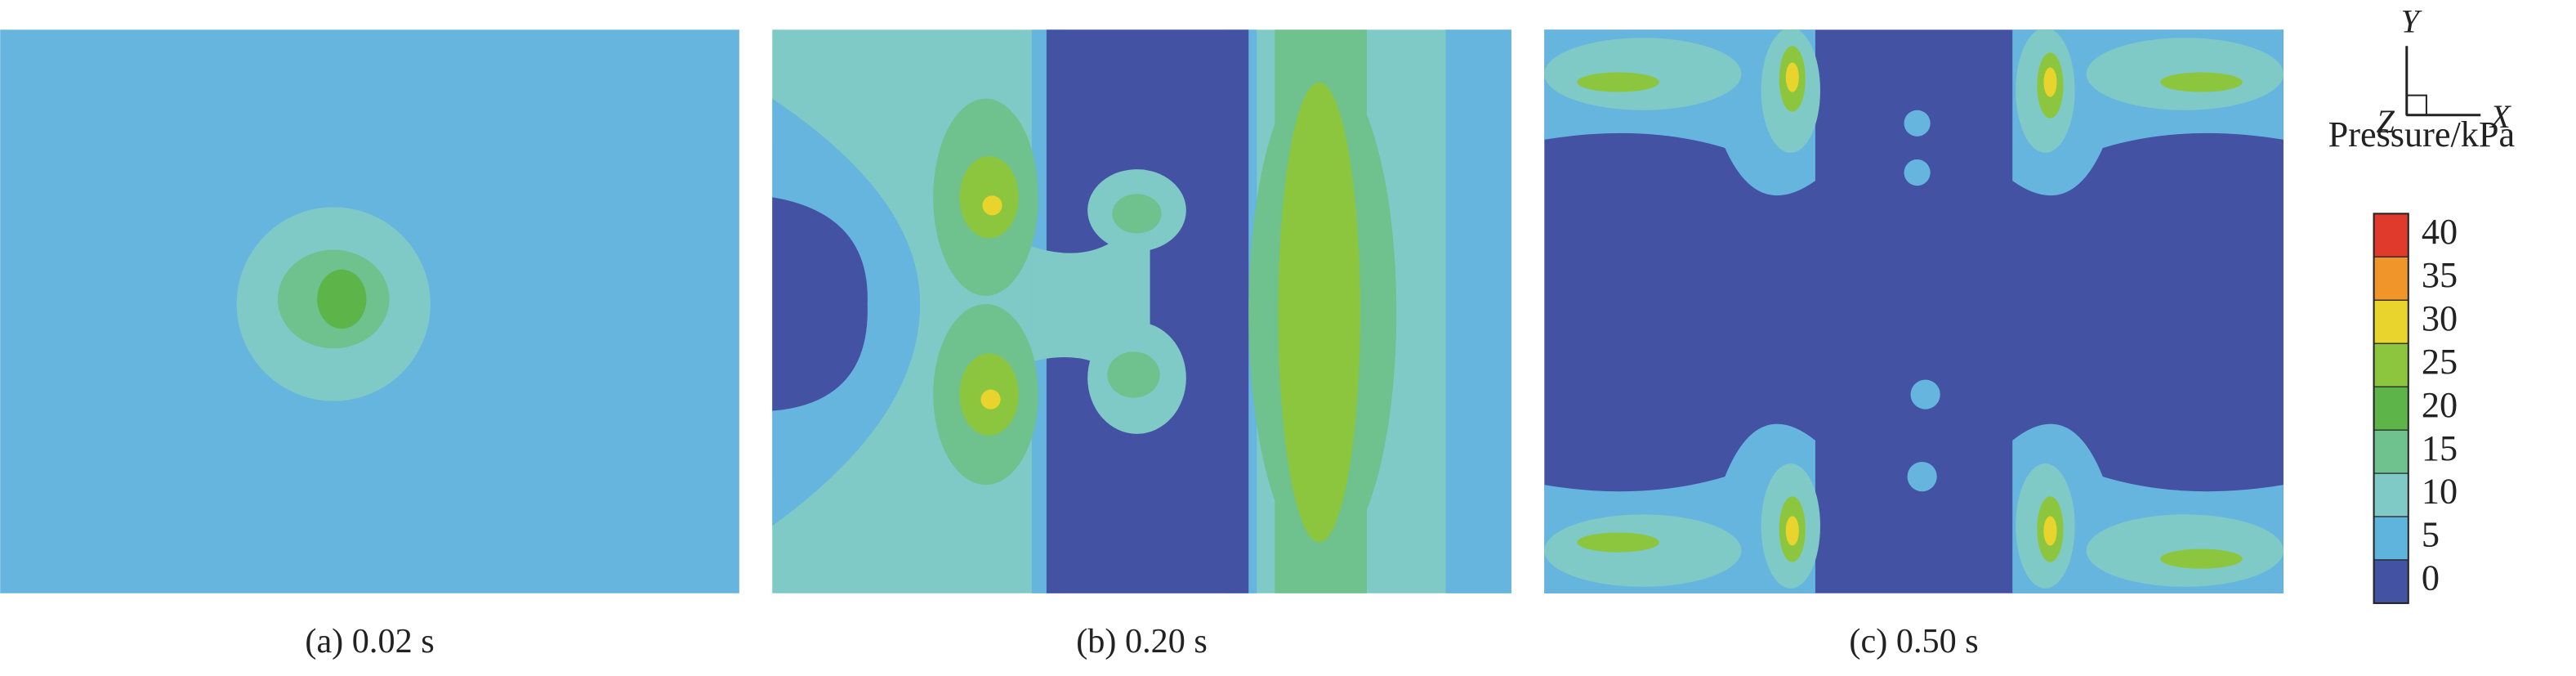 The height and width of the screenshot is (676, 2576). What do you see at coordinates (2440, 405) in the screenshot?
I see `colorbar-tick-label: 20` at bounding box center [2440, 405].